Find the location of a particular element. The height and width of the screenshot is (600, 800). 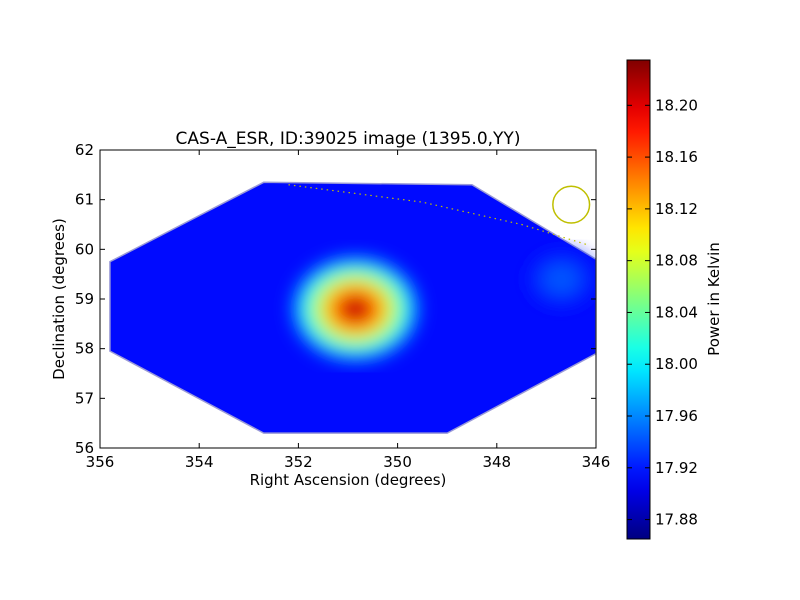

y-tick-label: 60 is located at coordinates (84, 249).